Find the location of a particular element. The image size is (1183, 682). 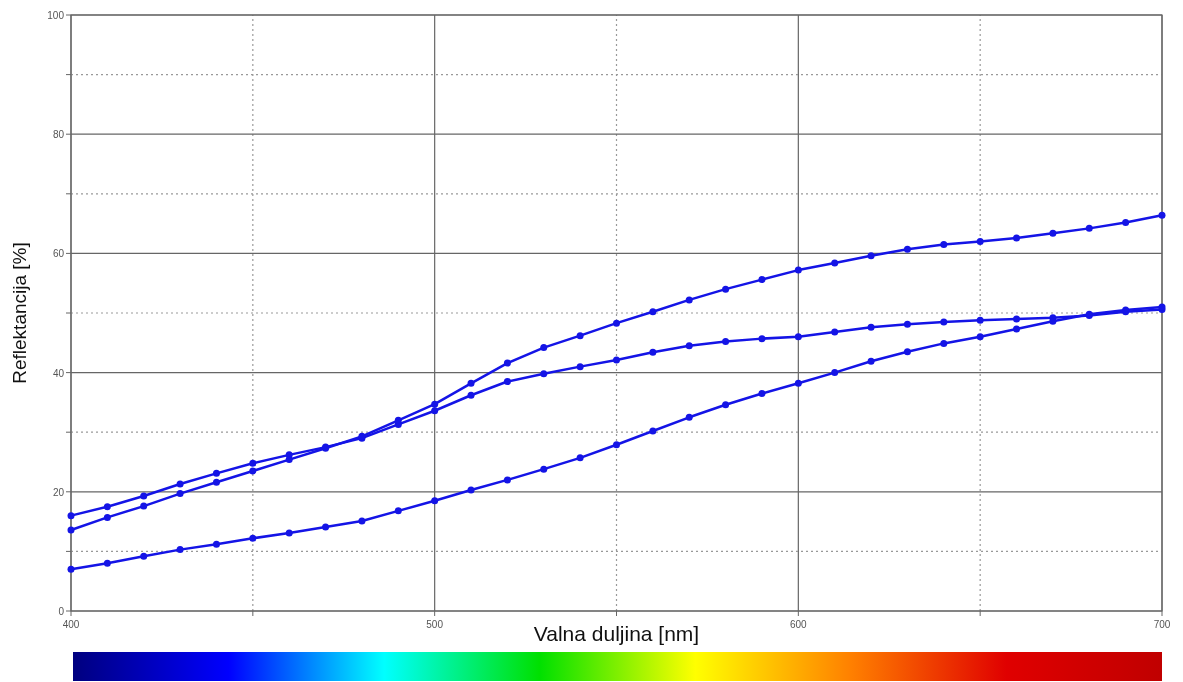

y-tick-label: 40 is located at coordinates (58, 373).